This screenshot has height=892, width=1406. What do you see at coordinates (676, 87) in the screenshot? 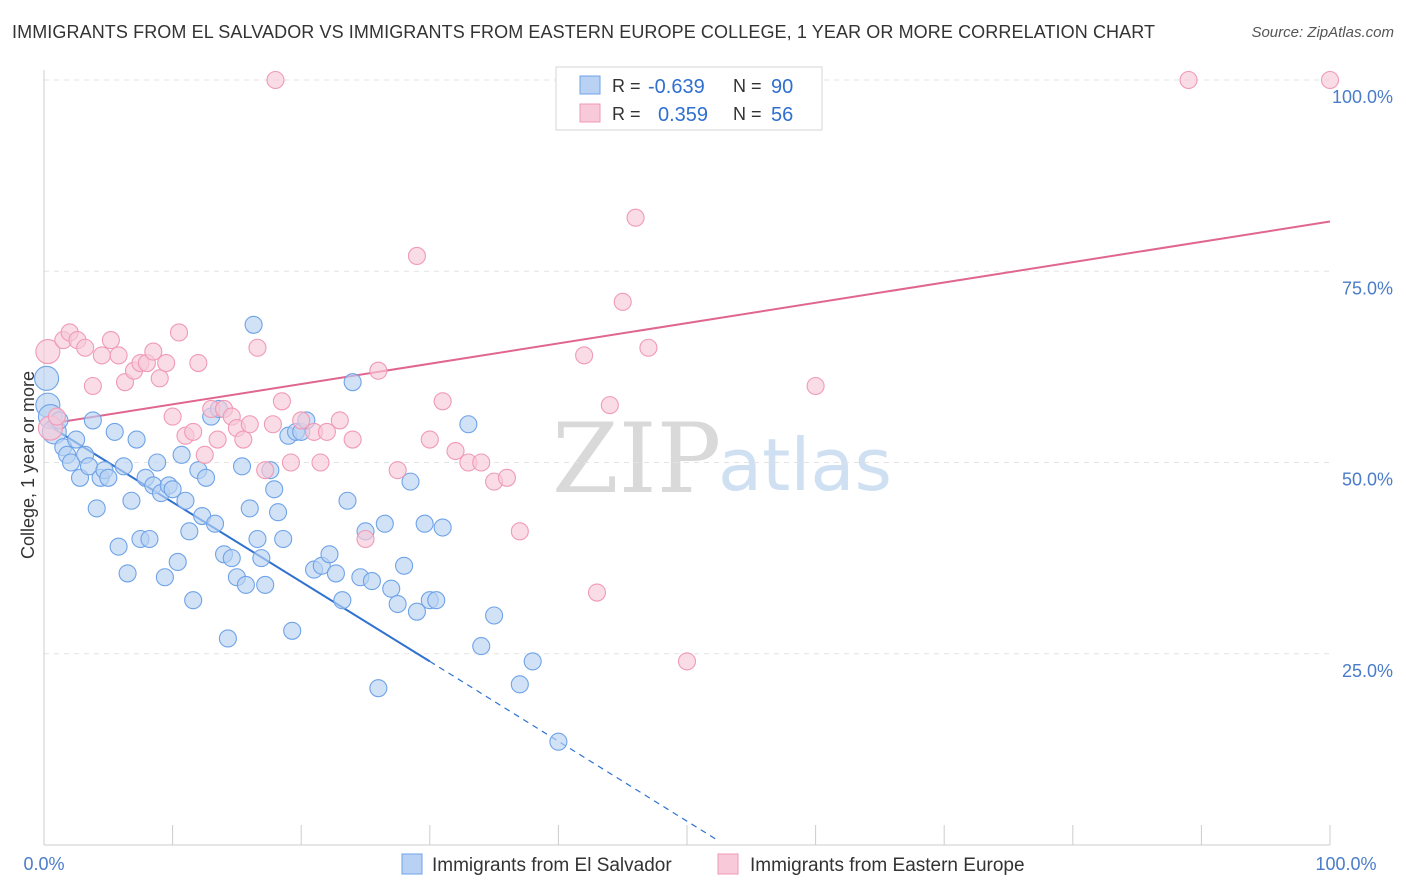
I see `legend-r-value-1: -0.639` at bounding box center [676, 87].